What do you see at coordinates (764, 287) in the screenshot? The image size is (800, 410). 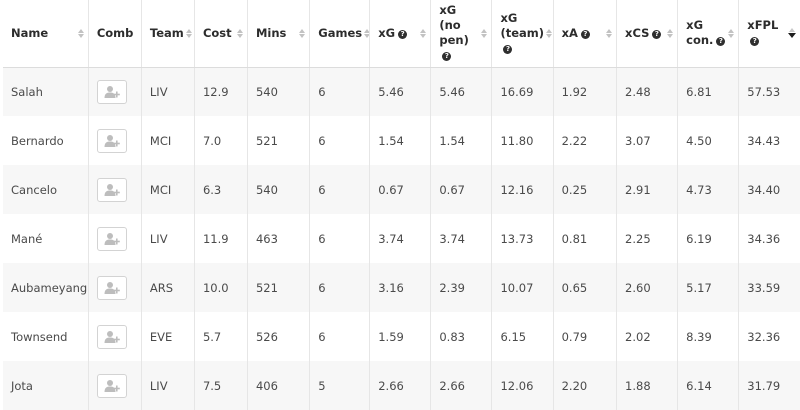 I see `cell-xfpl: 33.59` at bounding box center [764, 287].